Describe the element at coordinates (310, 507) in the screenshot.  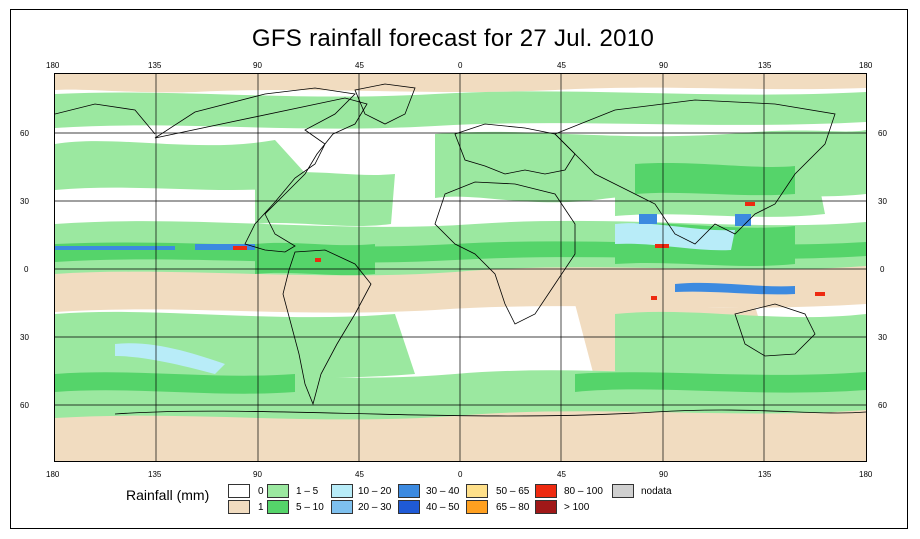
I see `legend-label: 5 – 10` at that location.